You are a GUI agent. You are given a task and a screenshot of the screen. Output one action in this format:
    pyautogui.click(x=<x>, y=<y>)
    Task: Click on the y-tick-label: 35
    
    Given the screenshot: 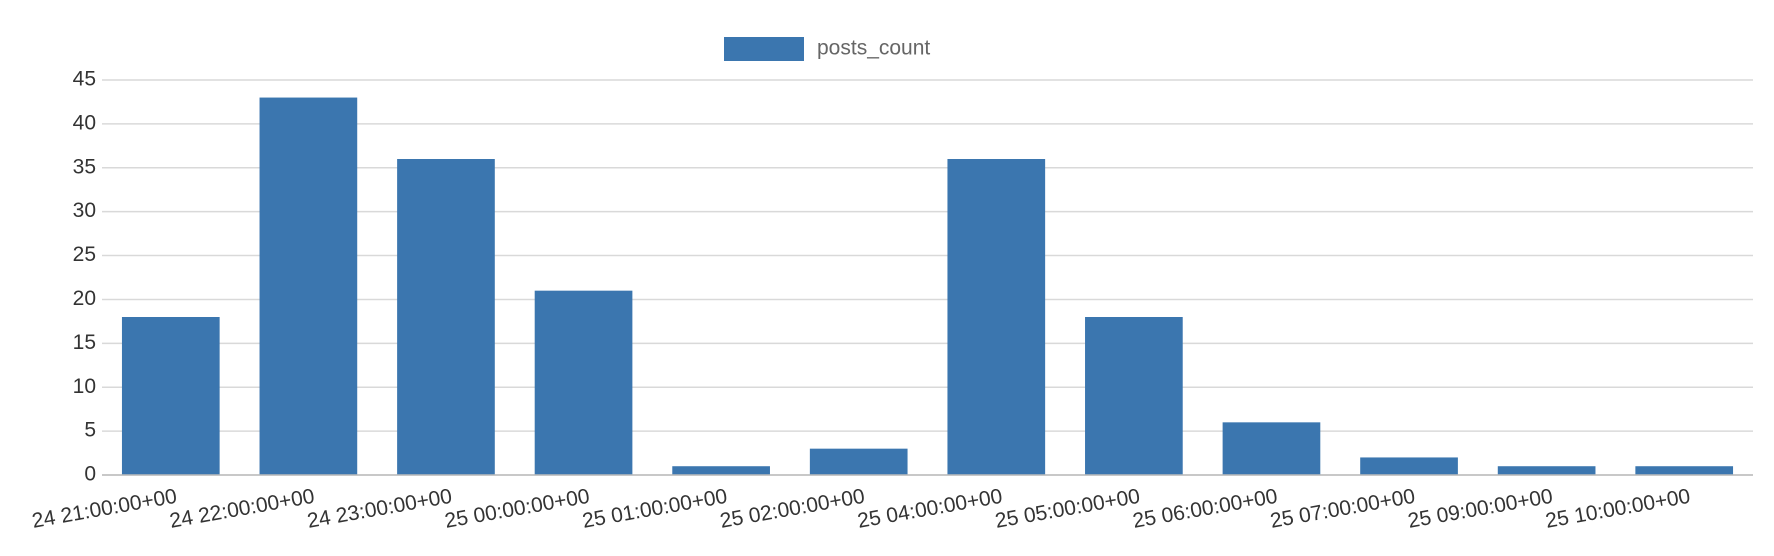 What is the action you would take?
    pyautogui.click(x=84, y=166)
    